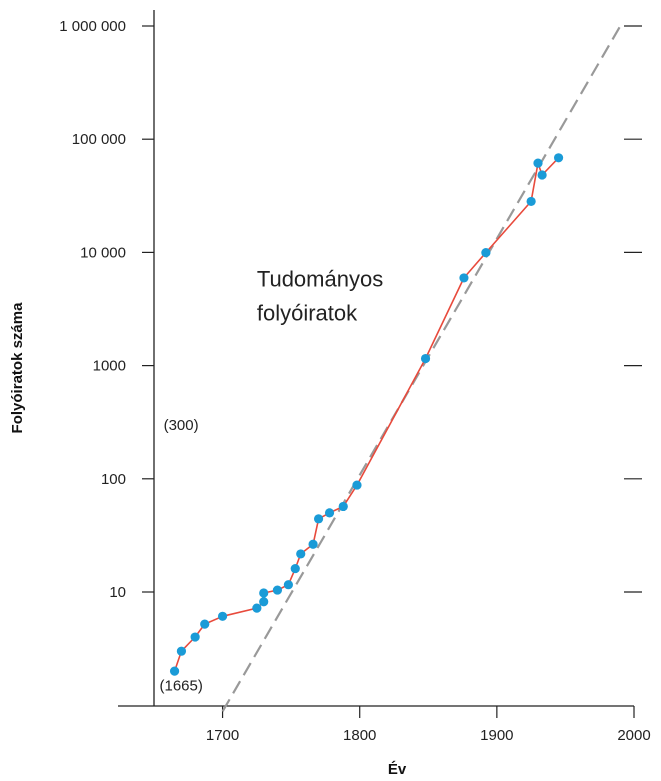 The height and width of the screenshot is (781, 661). I want to click on annotation-title-line-1: Tudományos, so click(320, 278).